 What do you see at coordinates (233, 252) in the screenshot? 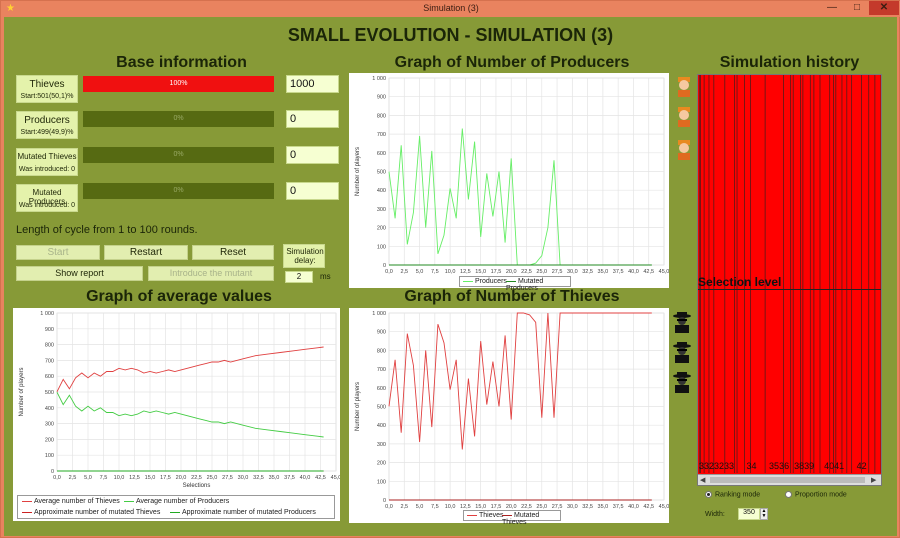
I see `reset-button: Reset` at bounding box center [233, 252].